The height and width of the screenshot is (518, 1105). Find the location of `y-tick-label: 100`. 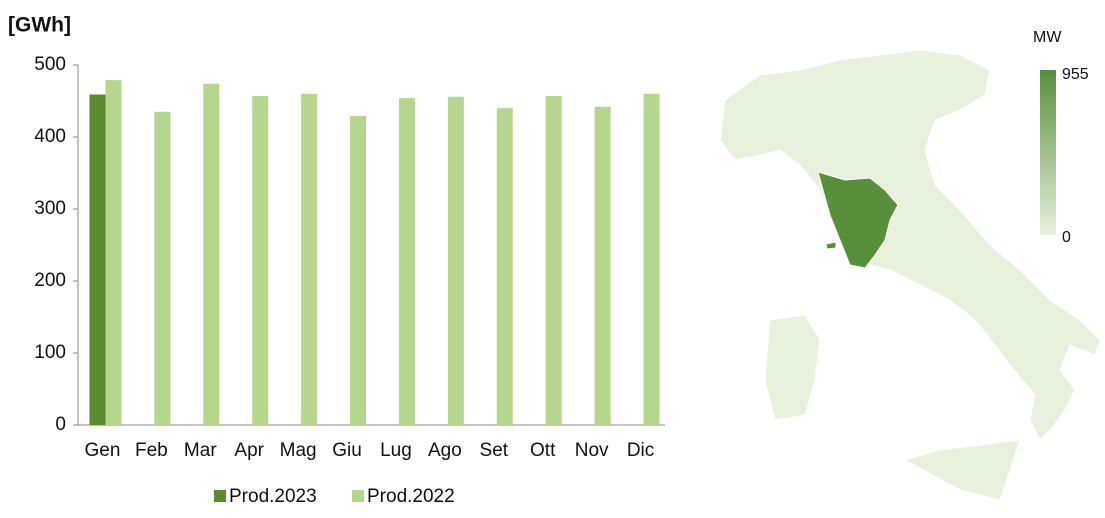

y-tick-label: 100 is located at coordinates (50, 352).